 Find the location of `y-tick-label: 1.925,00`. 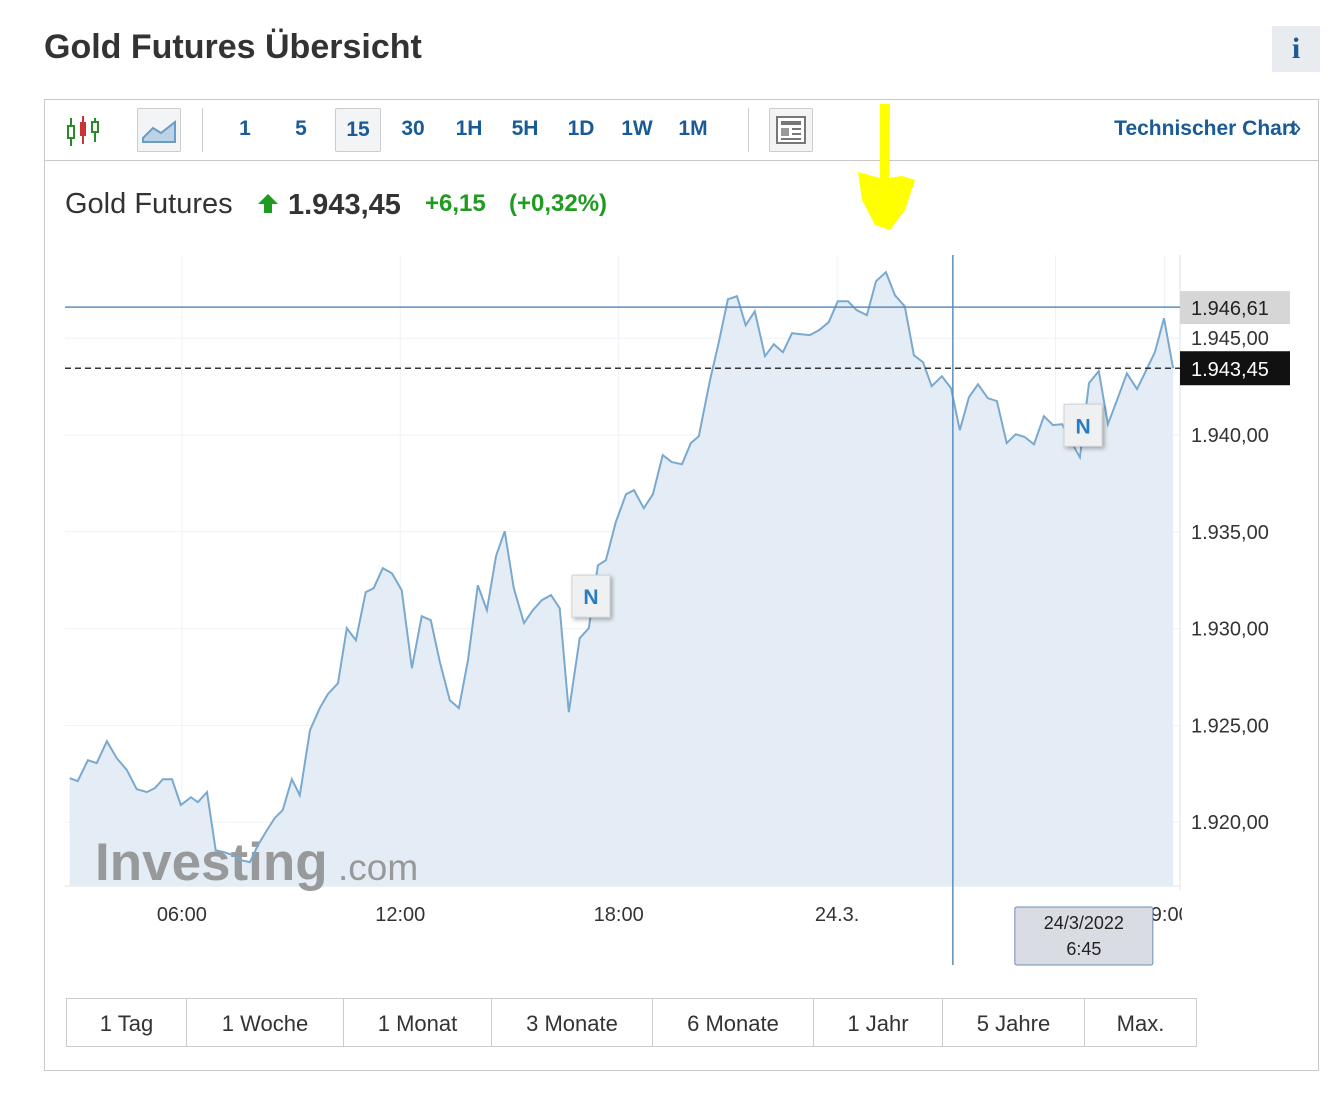

y-tick-label: 1.925,00 is located at coordinates (1230, 726).